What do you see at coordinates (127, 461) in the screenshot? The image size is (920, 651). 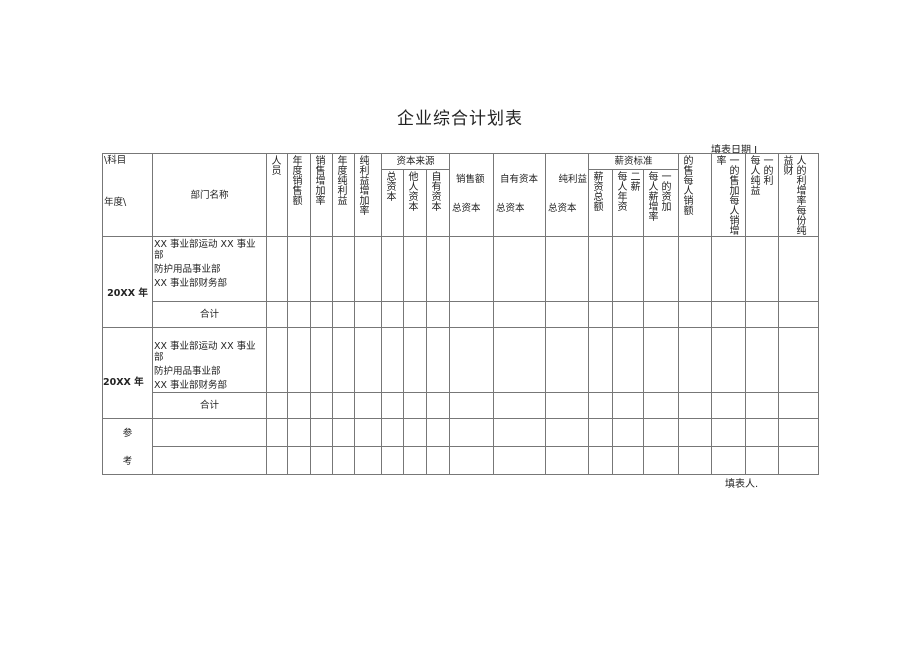 I see `reference-label: 考` at bounding box center [127, 461].